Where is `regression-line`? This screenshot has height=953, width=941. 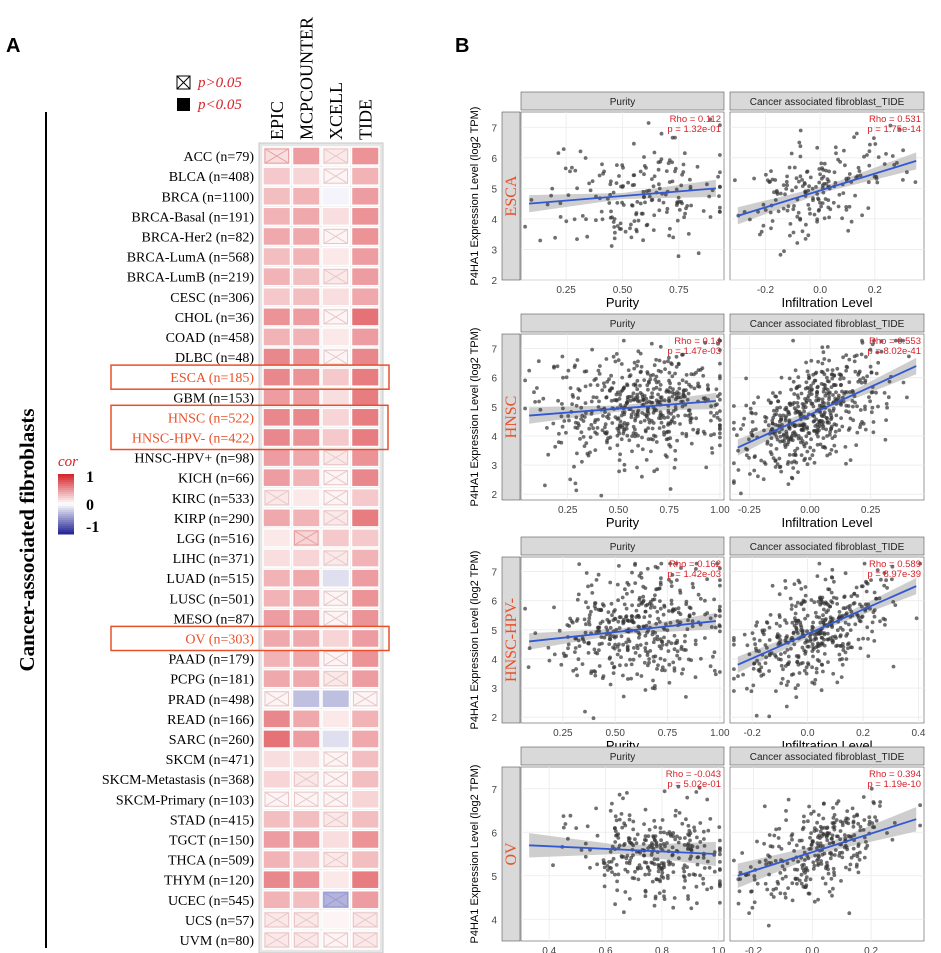 regression-line is located at coordinates (827, 625).